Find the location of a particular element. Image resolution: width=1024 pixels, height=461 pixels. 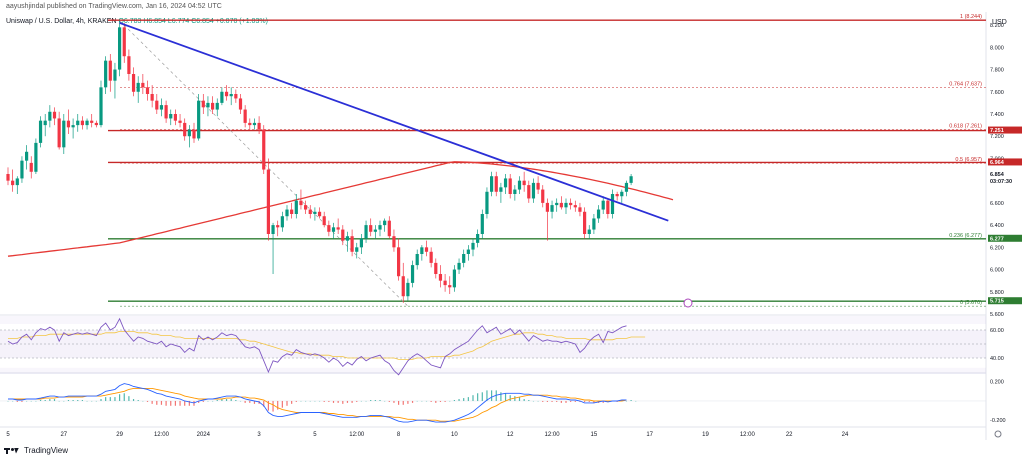

macd-pane: 0.200 -0.200 is located at coordinates (503, 402).